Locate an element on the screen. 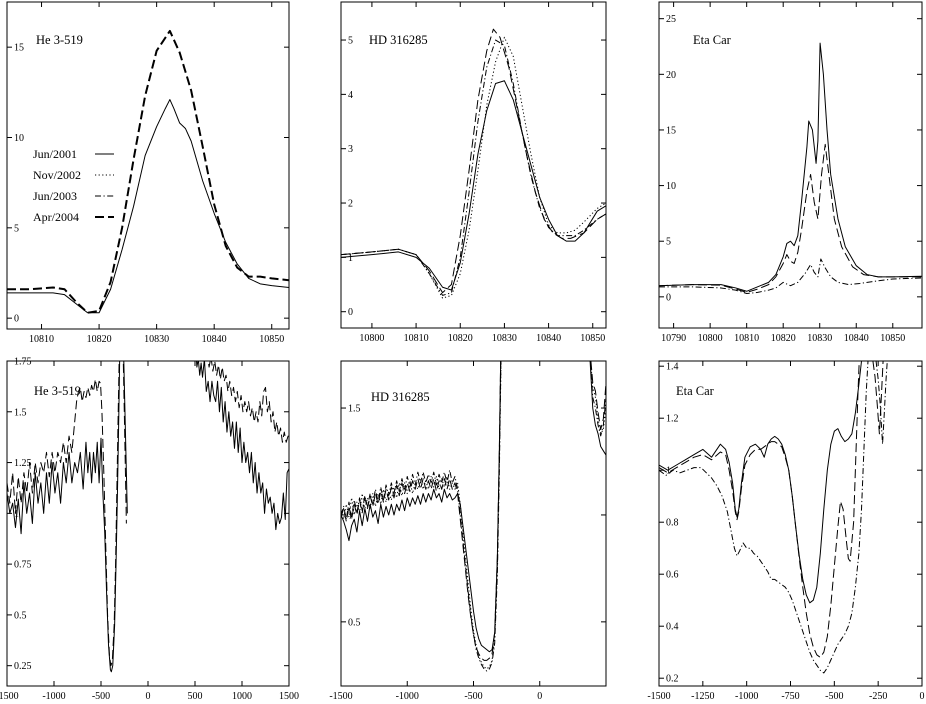  x-tick-label: 10810 is located at coordinates (746, 338).